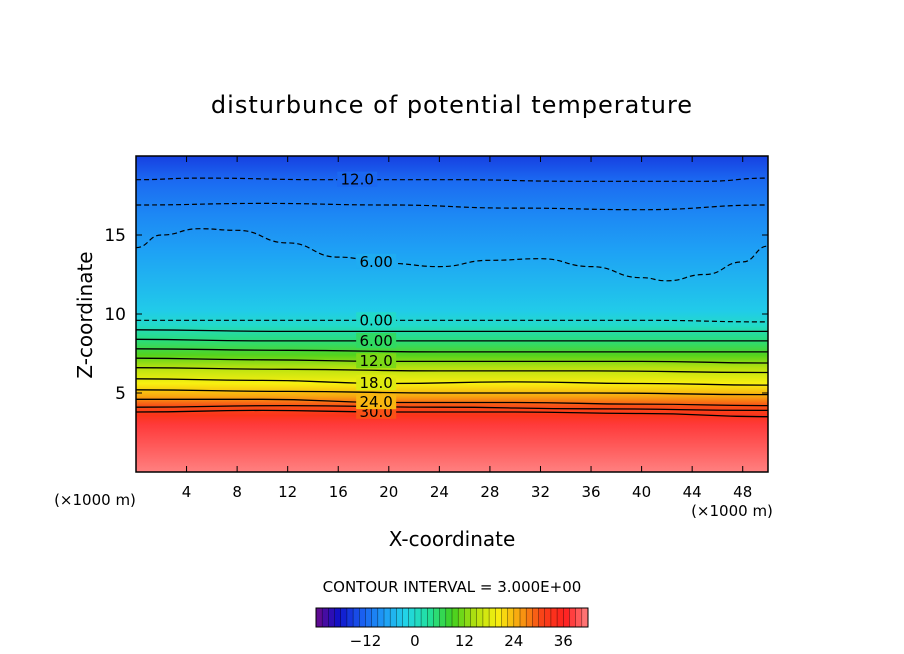  I want to click on colorbar-tick-label: 0, so click(415, 641).